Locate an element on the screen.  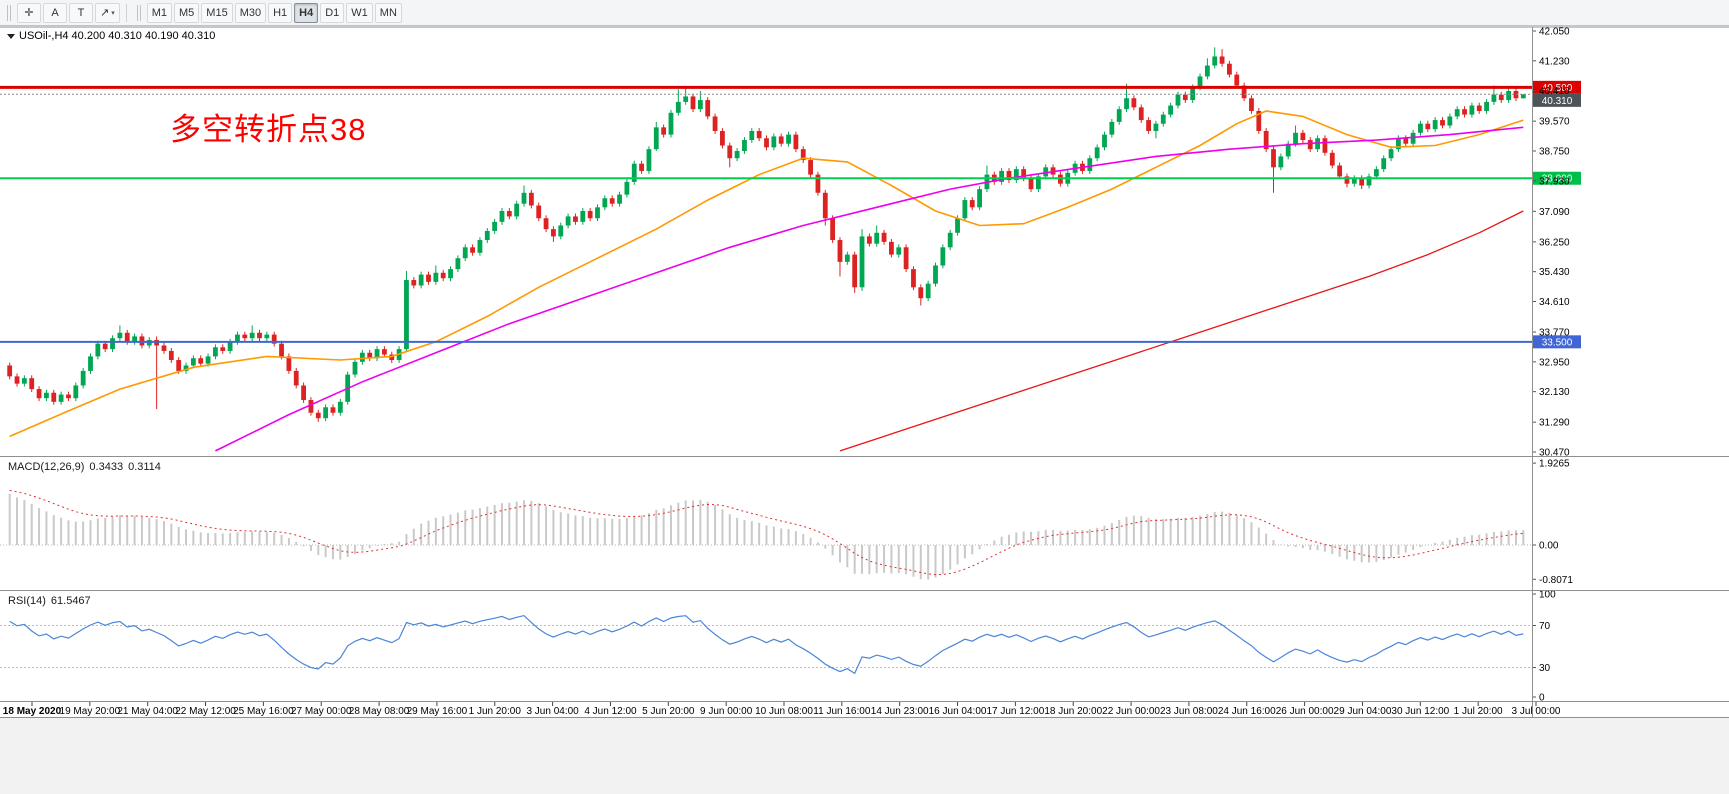
svg-text: -0.8071 is located at coordinates (1556, 580).